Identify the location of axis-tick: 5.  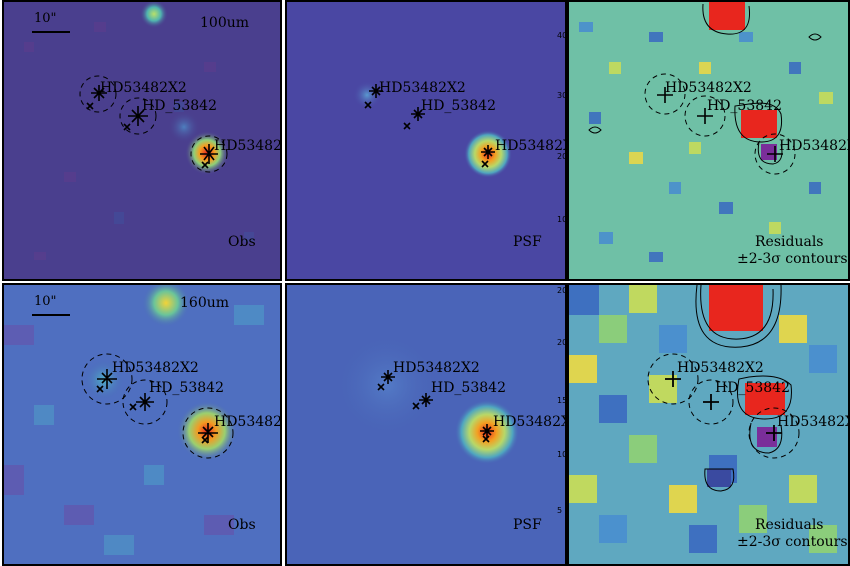
(559, 510).